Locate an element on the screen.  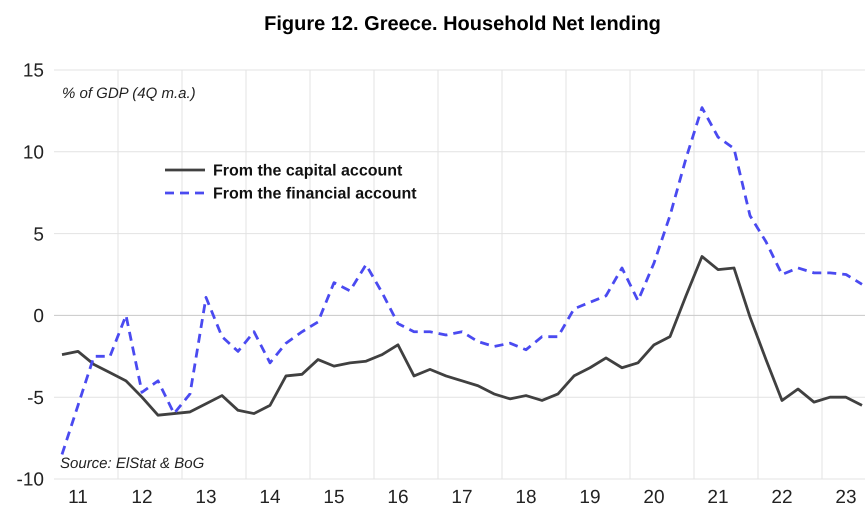
y-axis-title: % of GDP (4Q m.a.) is located at coordinates (129, 93).